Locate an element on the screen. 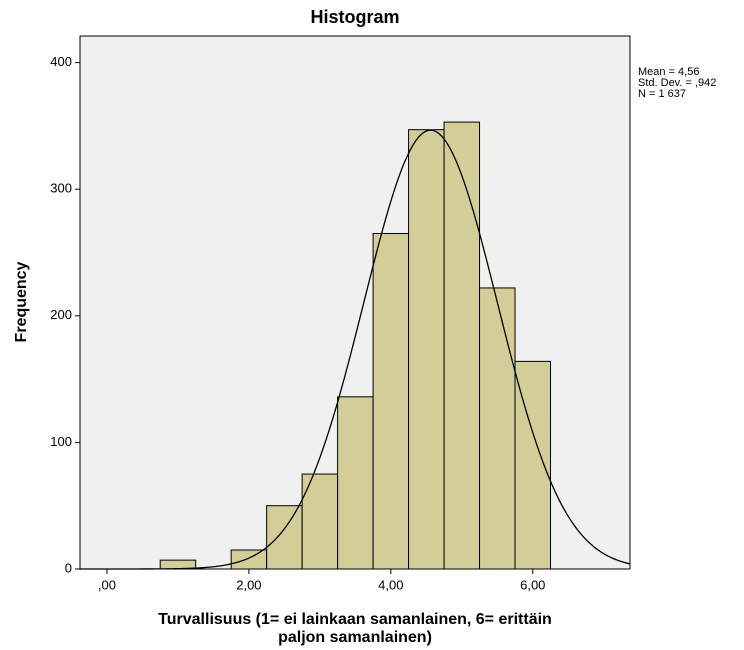  x-tick-label: 2,00 is located at coordinates (248, 584).